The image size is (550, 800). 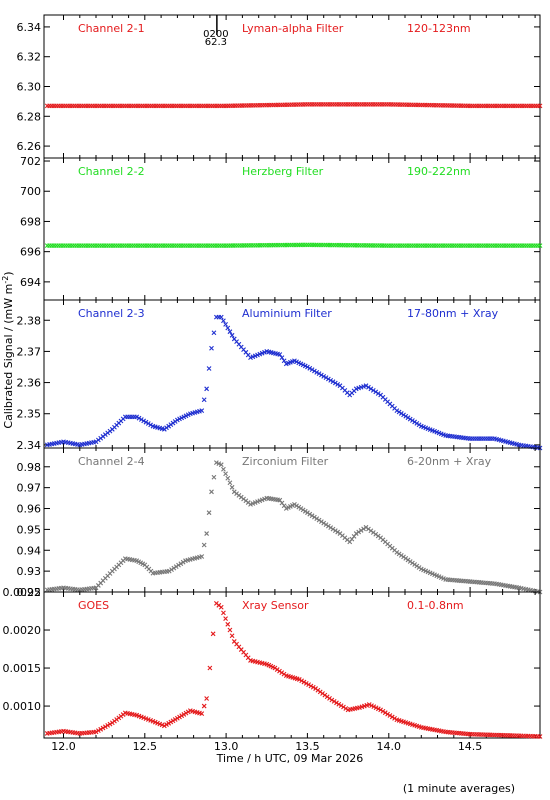 I want to click on panel-channel-label: Channel 2-4, so click(x=111, y=461).